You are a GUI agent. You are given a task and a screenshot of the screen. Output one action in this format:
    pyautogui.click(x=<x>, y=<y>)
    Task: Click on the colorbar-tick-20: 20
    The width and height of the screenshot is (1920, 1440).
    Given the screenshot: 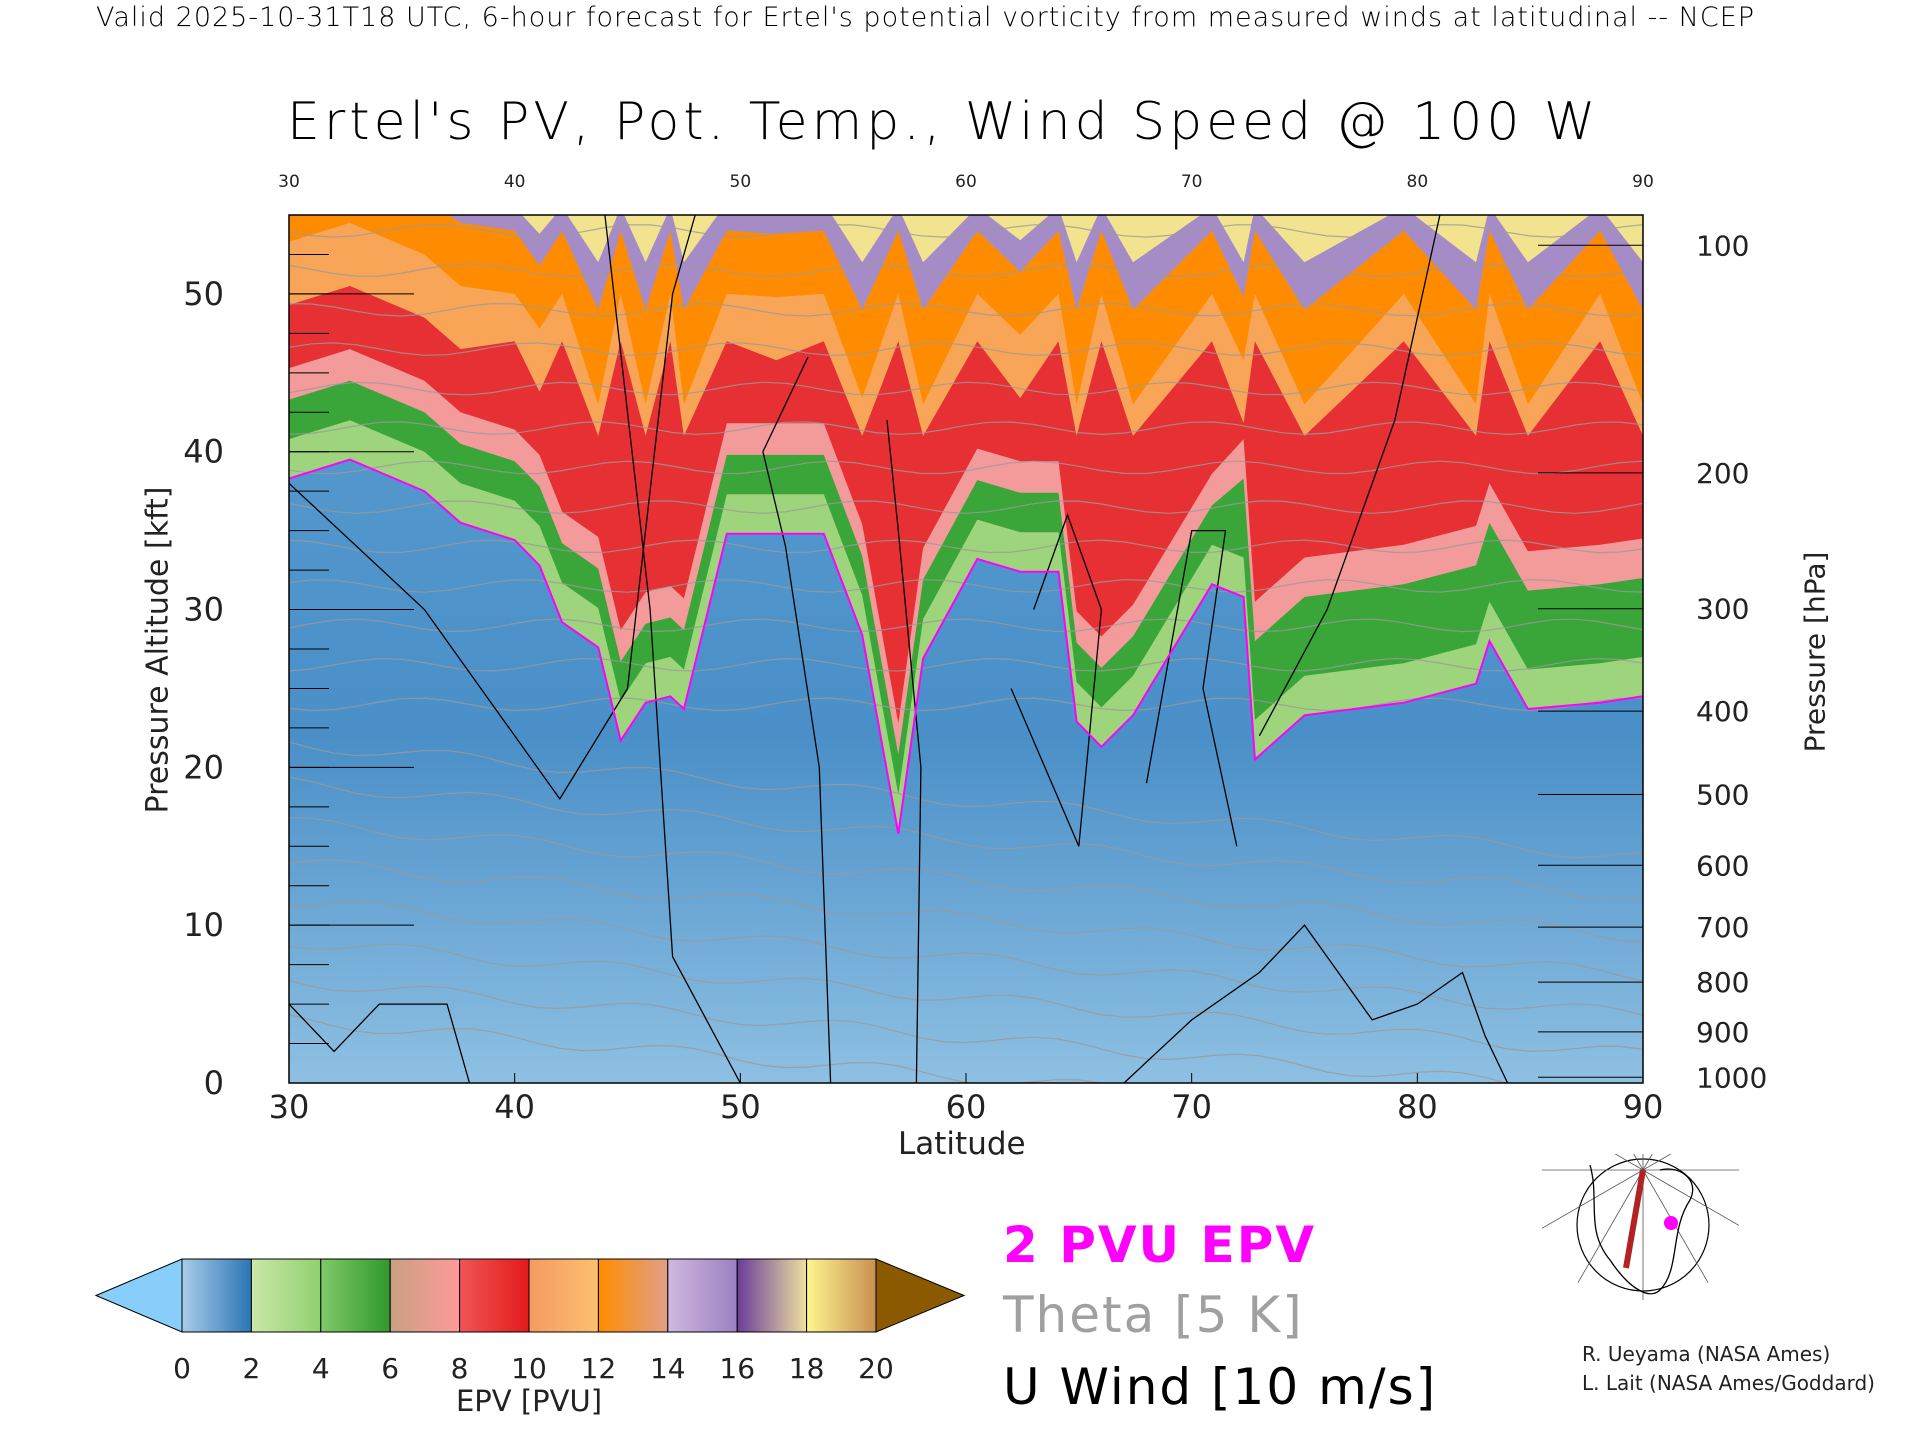 What is the action you would take?
    pyautogui.click(x=876, y=1368)
    